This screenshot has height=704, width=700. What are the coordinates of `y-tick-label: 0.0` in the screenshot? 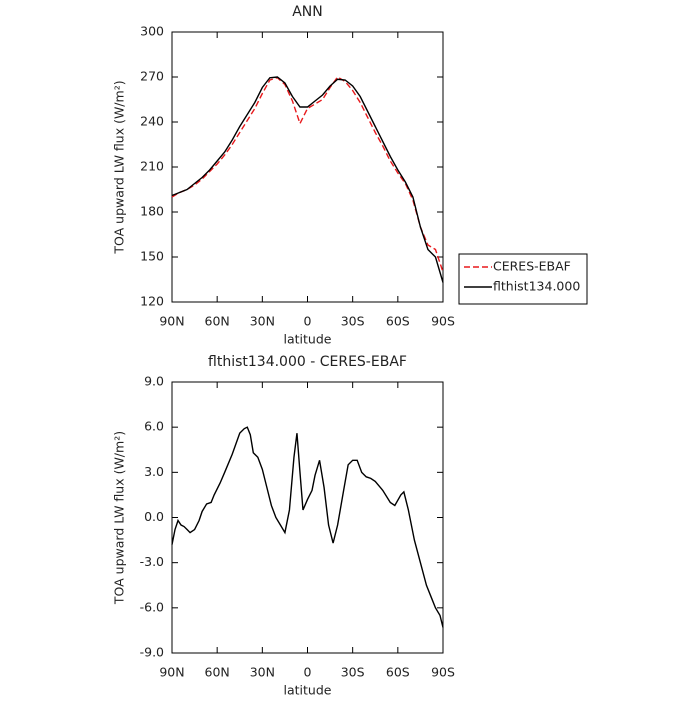 It's located at (154, 516).